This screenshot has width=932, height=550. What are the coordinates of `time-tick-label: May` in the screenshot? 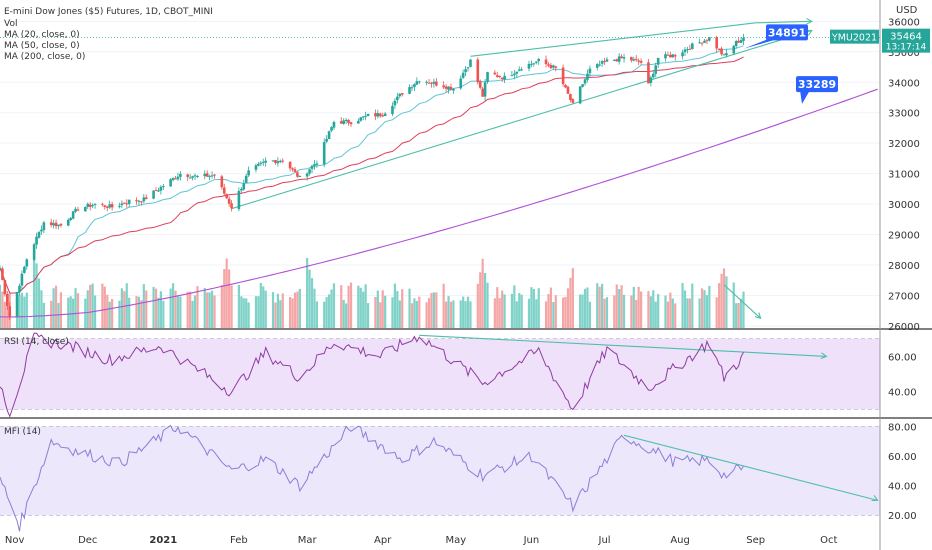 It's located at (456, 540).